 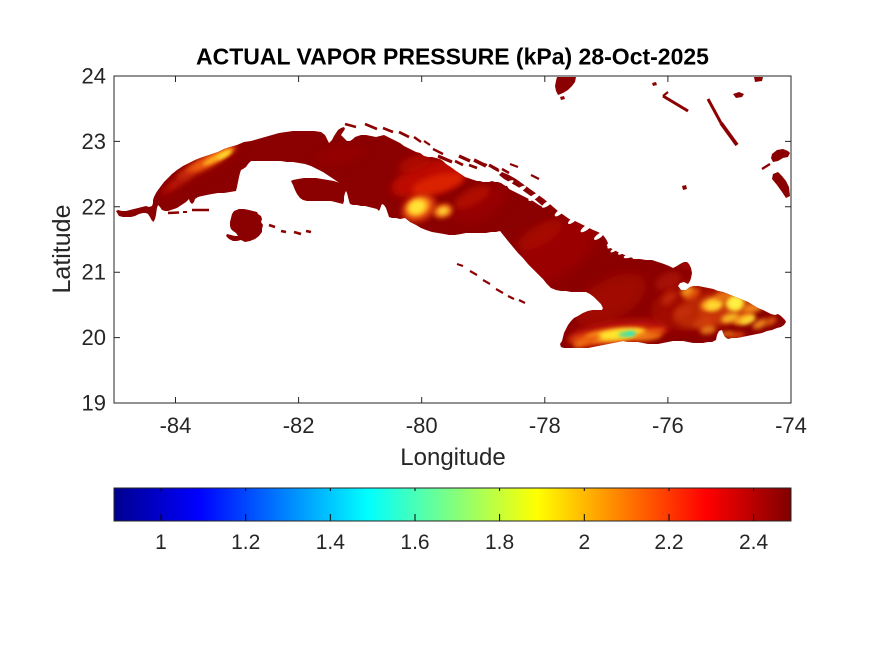 What do you see at coordinates (754, 542) in the screenshot?
I see `svg-text: 2.4` at bounding box center [754, 542].